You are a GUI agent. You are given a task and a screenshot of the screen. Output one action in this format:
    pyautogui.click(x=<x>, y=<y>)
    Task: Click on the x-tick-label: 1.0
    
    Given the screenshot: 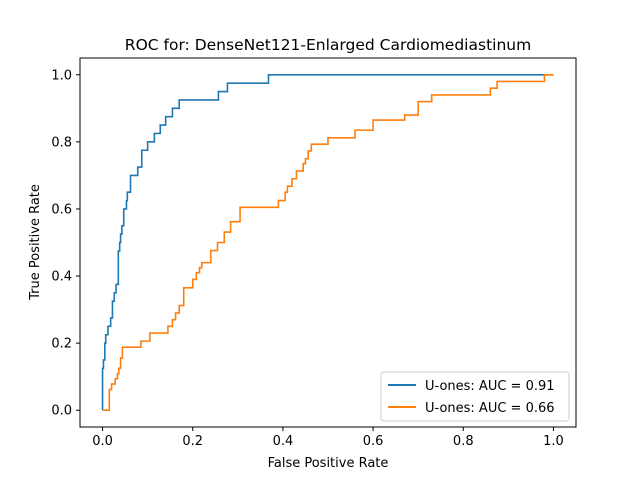 What is the action you would take?
    pyautogui.click(x=553, y=441)
    